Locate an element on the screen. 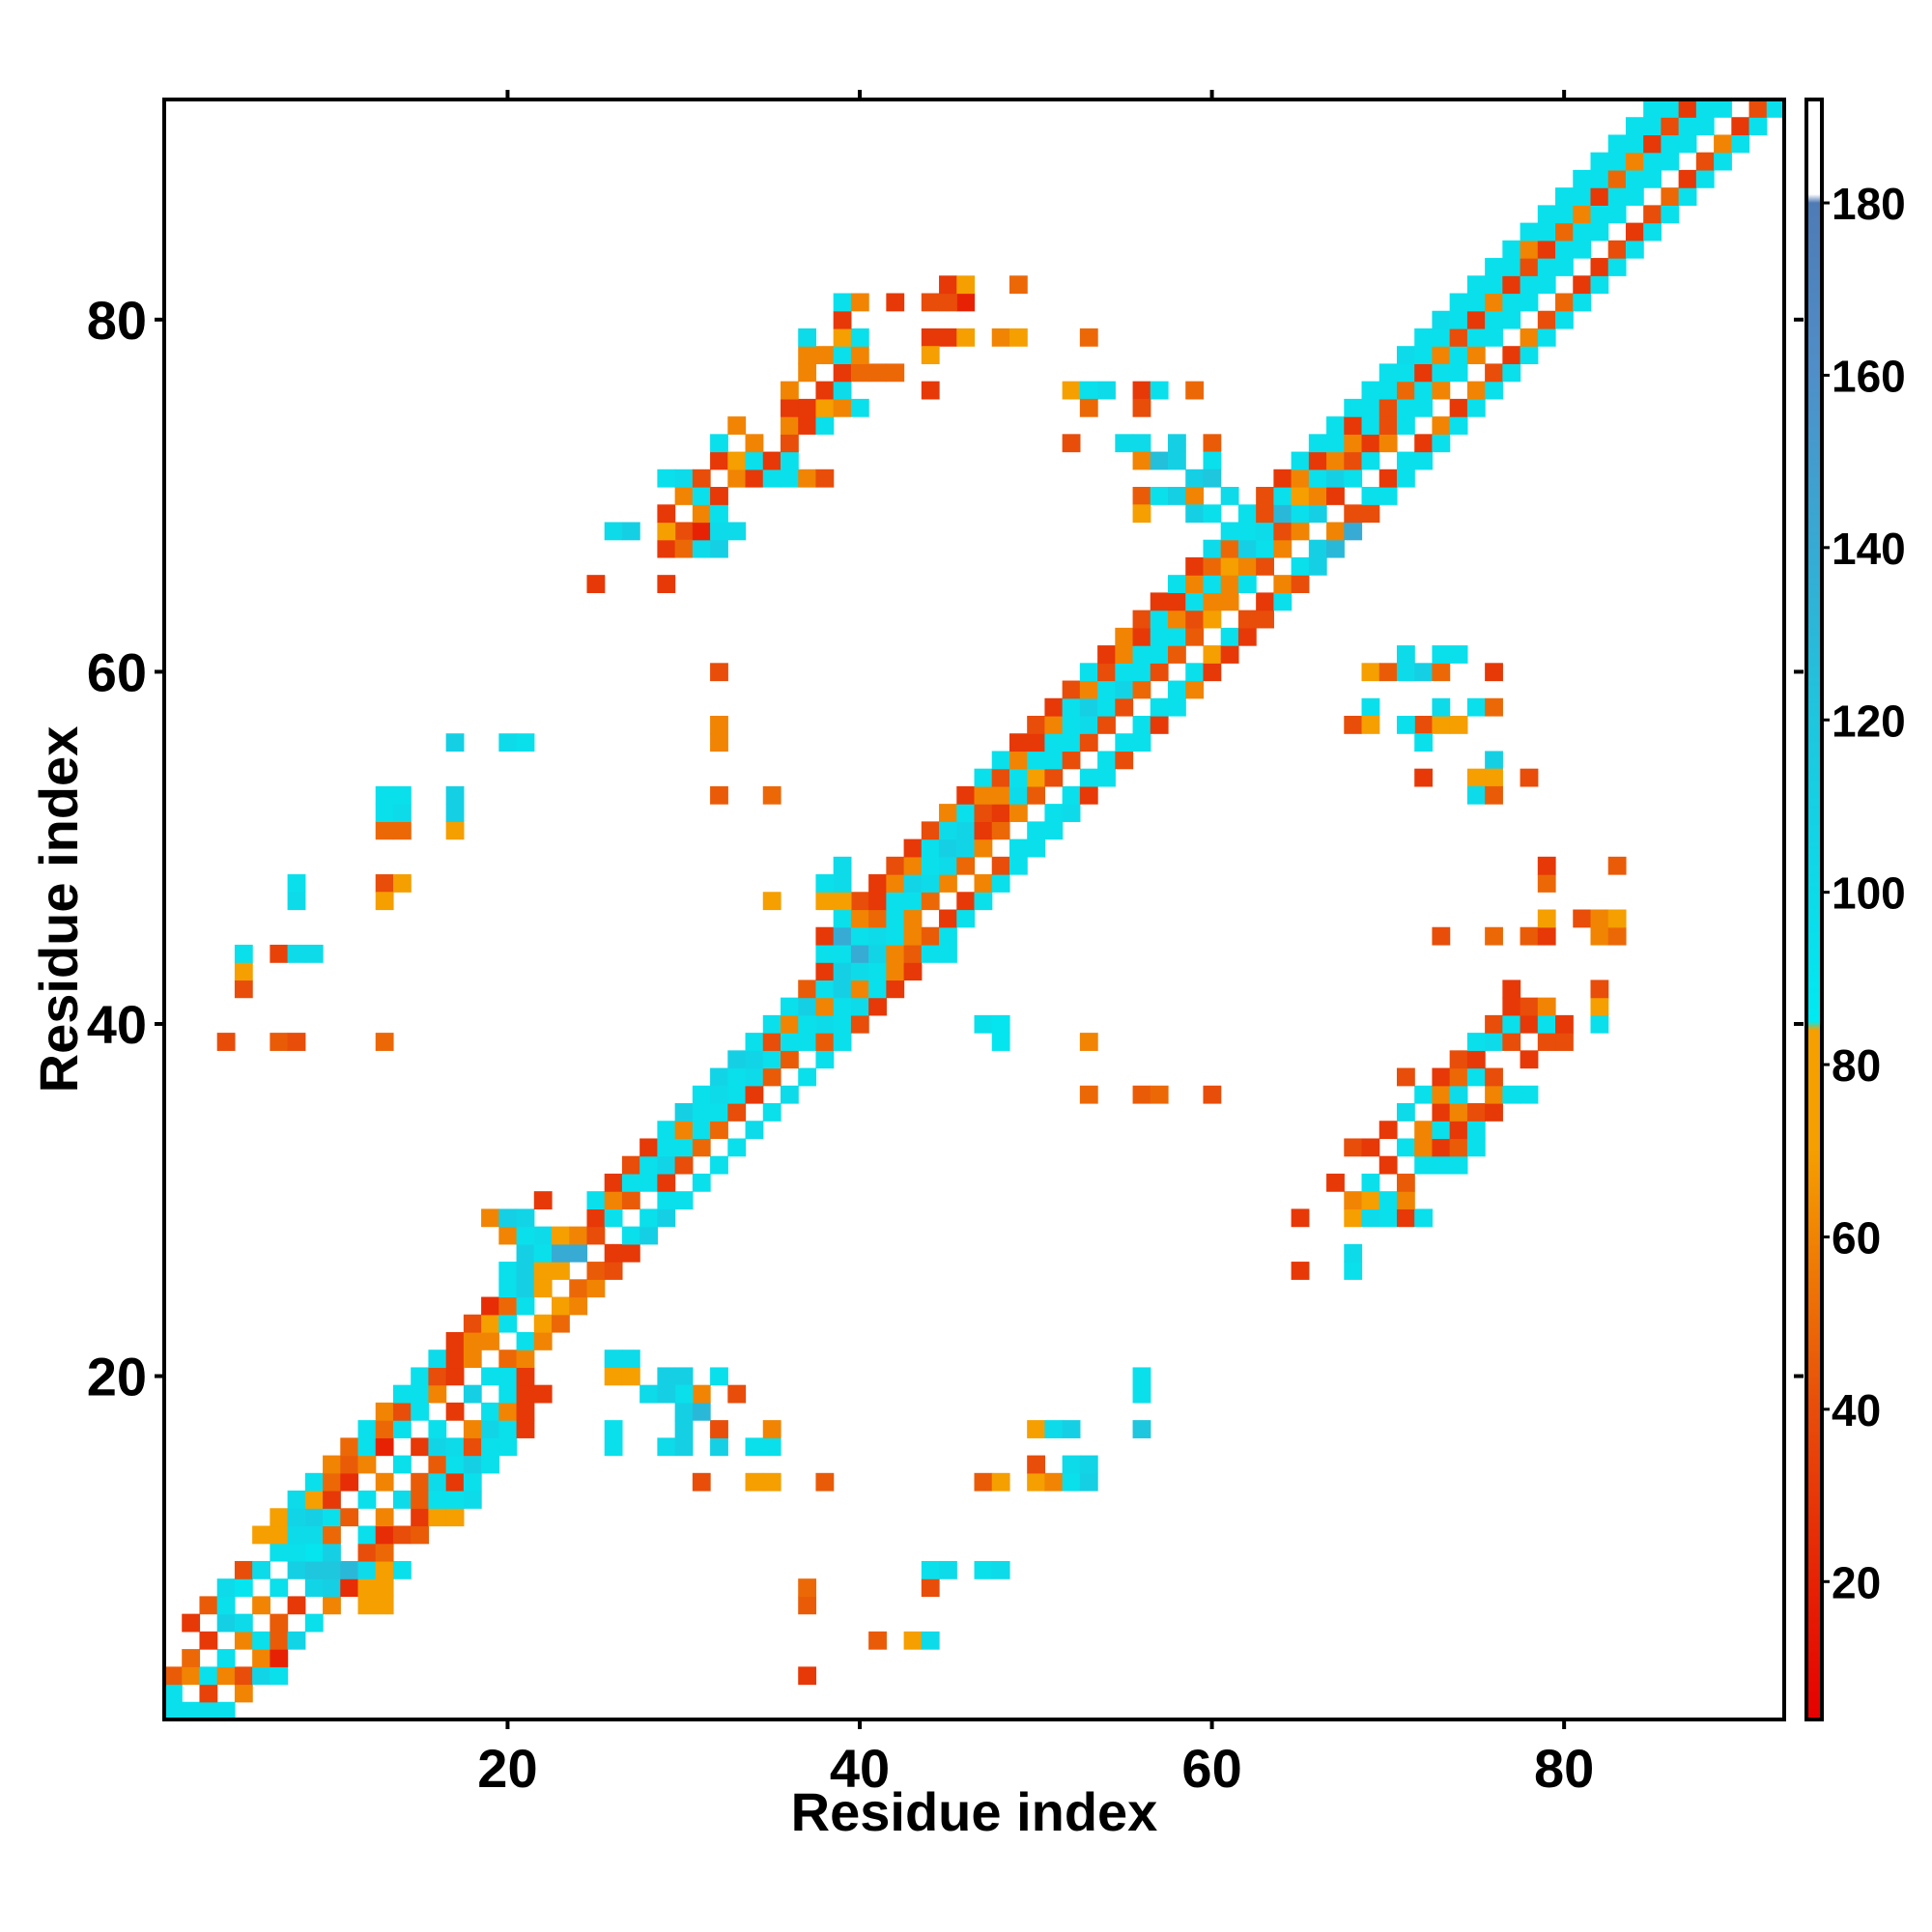  colorbar: 20 40 60 80 100 120 140 160 180 is located at coordinates (1855, 909).